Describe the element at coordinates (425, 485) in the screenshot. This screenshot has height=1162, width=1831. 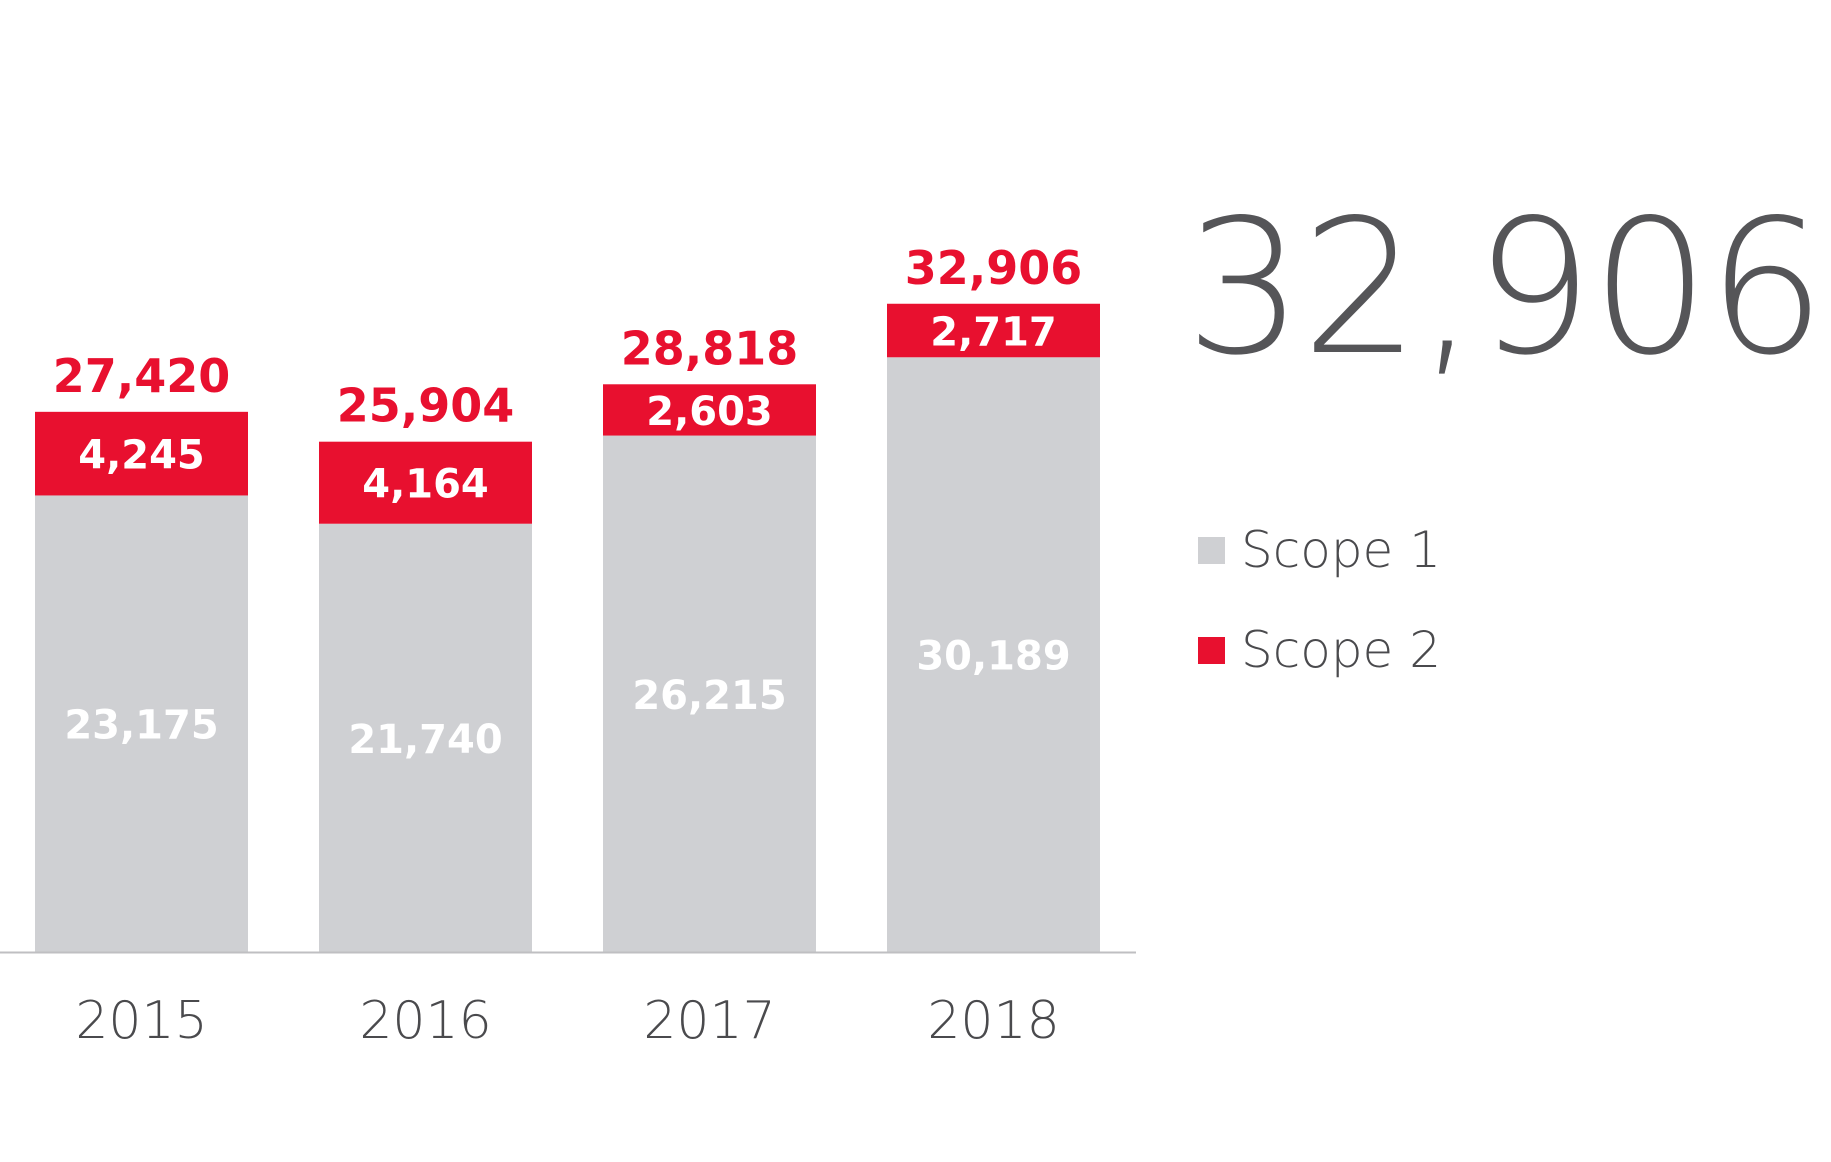
I see `data-label-scope-2-2016: 4,164` at that location.